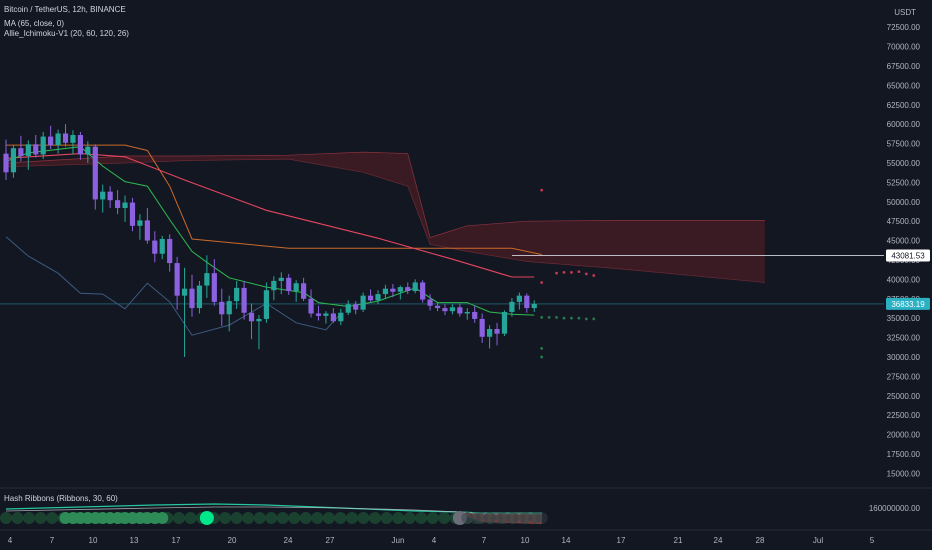 The width and height of the screenshot is (932, 550). I want to click on y-tick-label: 72500.00, so click(904, 27).